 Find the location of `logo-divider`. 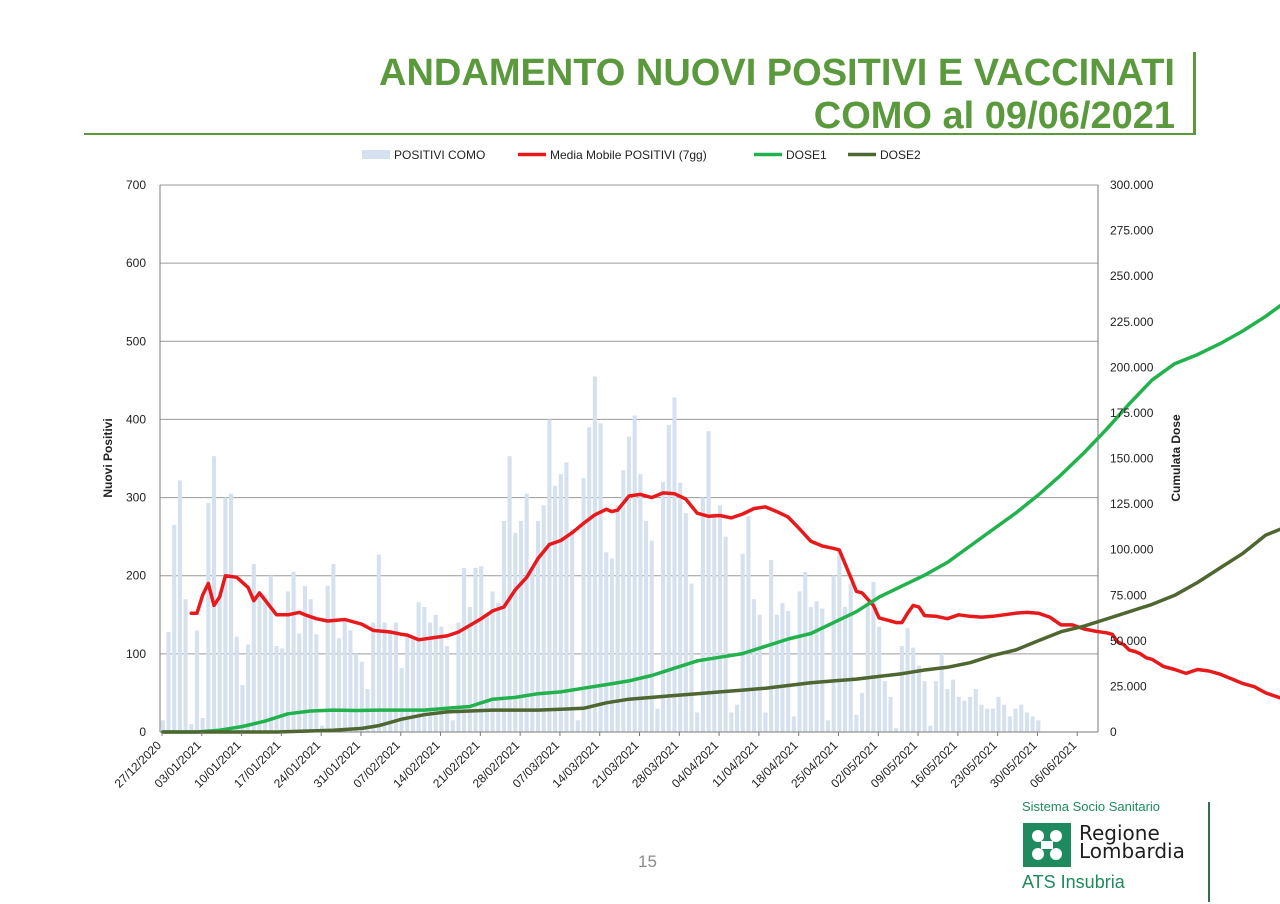

logo-divider is located at coordinates (1209, 852).